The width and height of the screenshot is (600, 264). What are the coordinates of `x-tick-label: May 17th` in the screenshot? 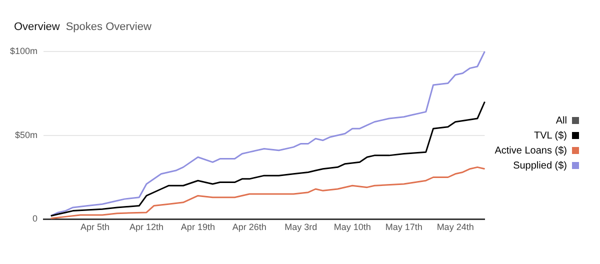 It's located at (403, 227).